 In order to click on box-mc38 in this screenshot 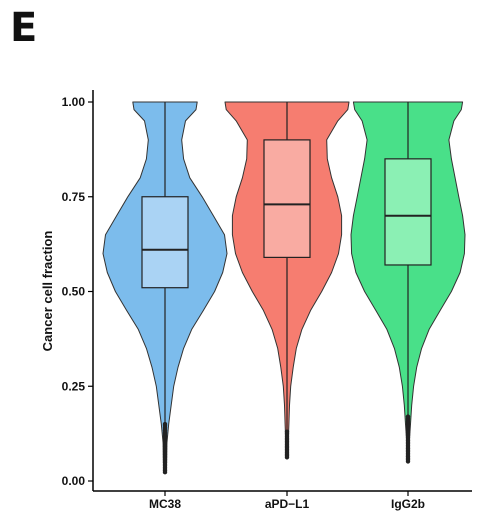, I will do `click(165, 242)`.